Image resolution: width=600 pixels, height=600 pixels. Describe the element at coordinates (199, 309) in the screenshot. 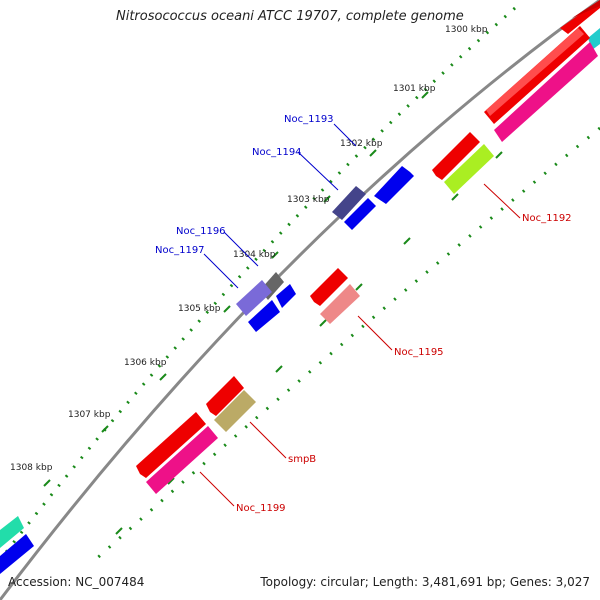

I see `scale-label: 1305 kbp` at that location.